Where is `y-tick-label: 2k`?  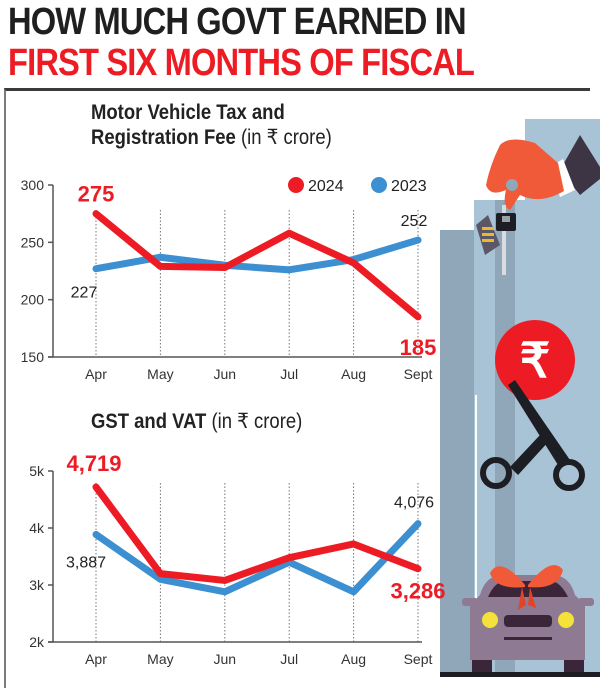
y-tick-label: 2k is located at coordinates (37, 642).